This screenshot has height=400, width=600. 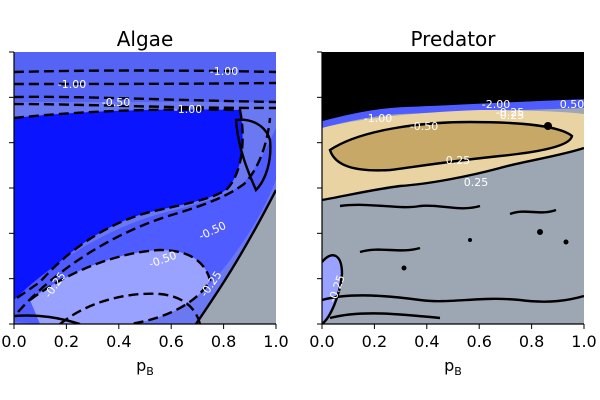 I want to click on predator-x-ticks: 0.0 0.2 0.4 0.6 0.8 1.0, so click(x=453, y=337).